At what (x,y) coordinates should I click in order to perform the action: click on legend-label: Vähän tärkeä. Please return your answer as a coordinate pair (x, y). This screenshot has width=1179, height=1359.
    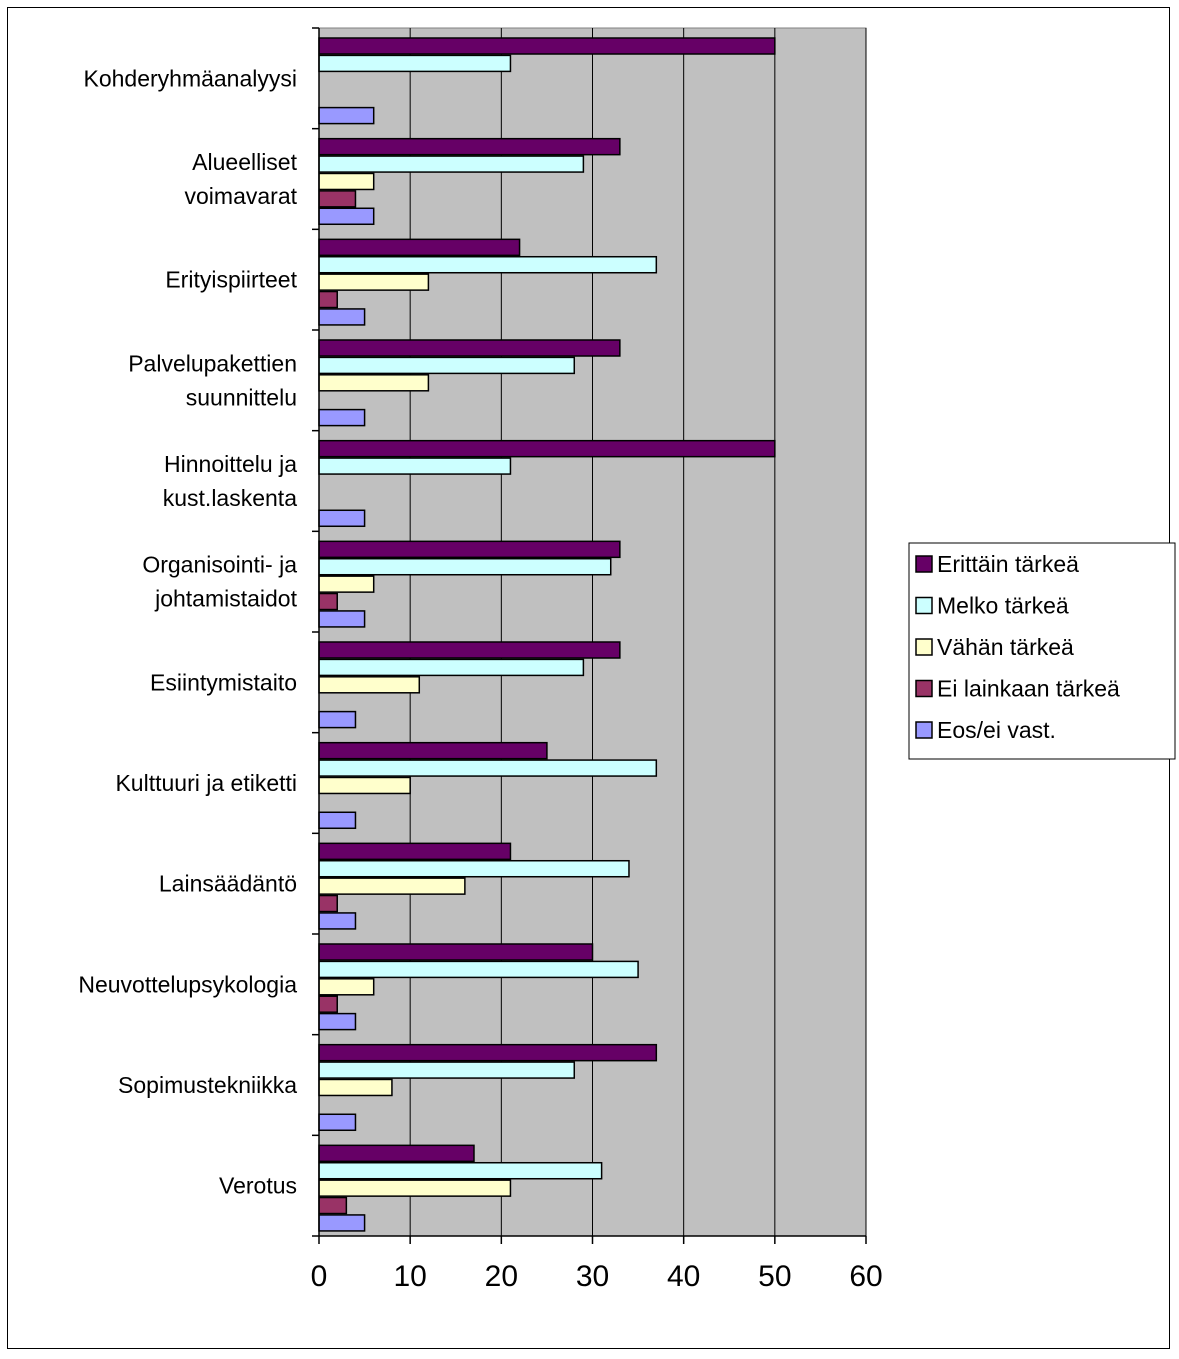
    Looking at the image, I should click on (1005, 647).